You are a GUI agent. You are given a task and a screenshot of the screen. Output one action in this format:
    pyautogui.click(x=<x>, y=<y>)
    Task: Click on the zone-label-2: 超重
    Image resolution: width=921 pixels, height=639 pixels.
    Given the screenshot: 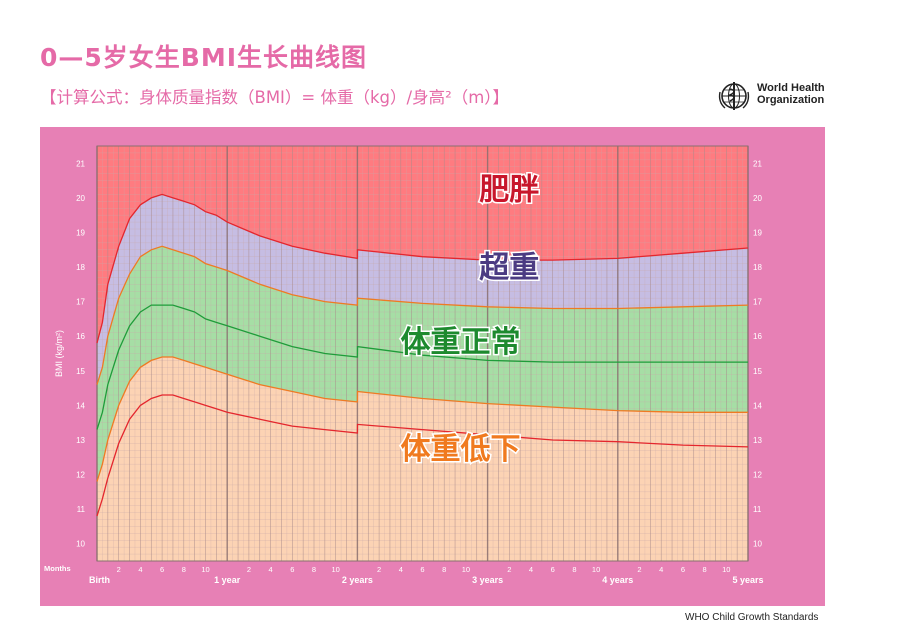 What is the action you would take?
    pyautogui.click(x=509, y=267)
    